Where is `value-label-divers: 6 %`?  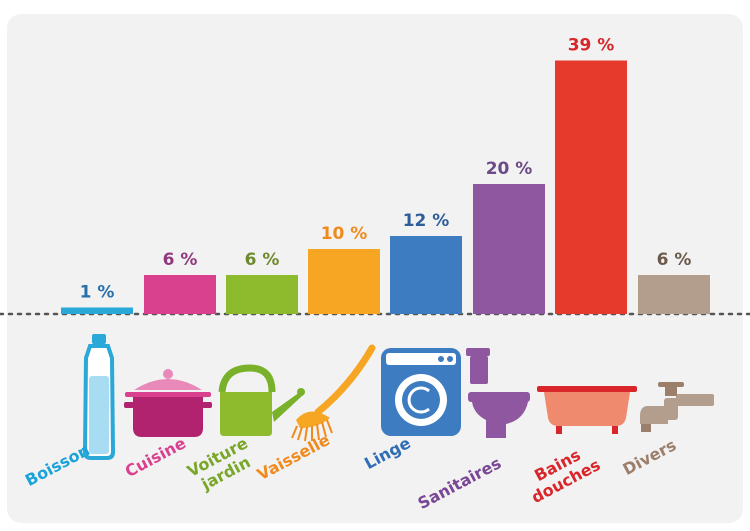 value-label-divers: 6 % is located at coordinates (674, 260).